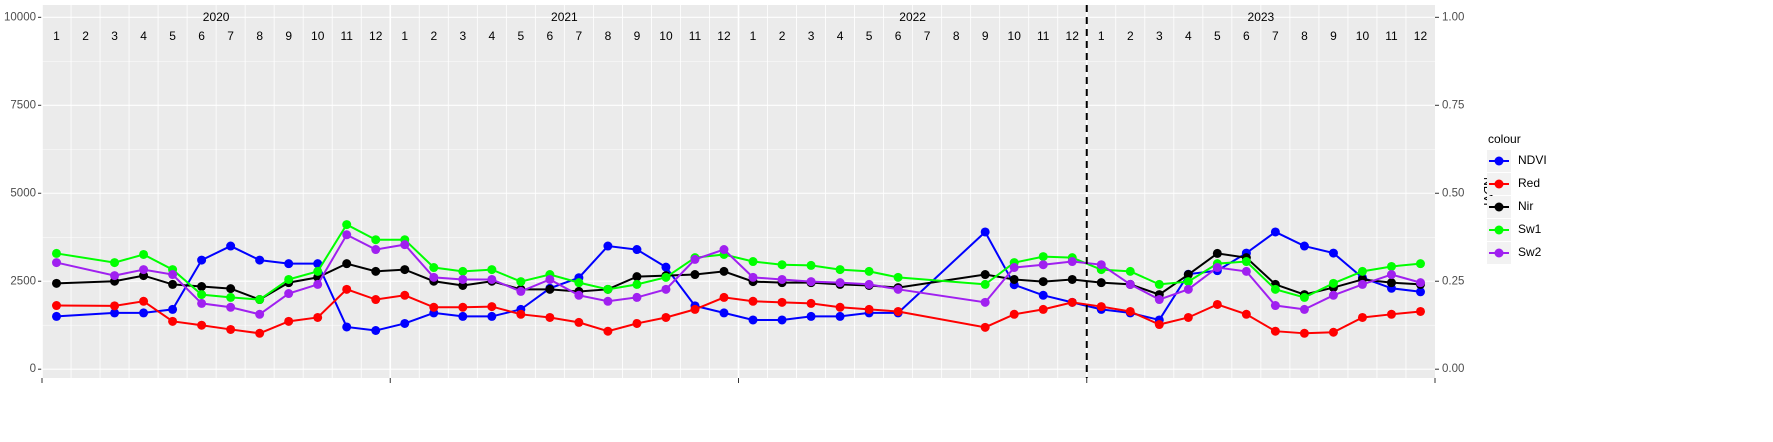 Image resolution: width=1773 pixels, height=442 pixels. Describe the element at coordinates (1453, 369) in the screenshot. I see `y2-tick-label: 0.00` at that location.